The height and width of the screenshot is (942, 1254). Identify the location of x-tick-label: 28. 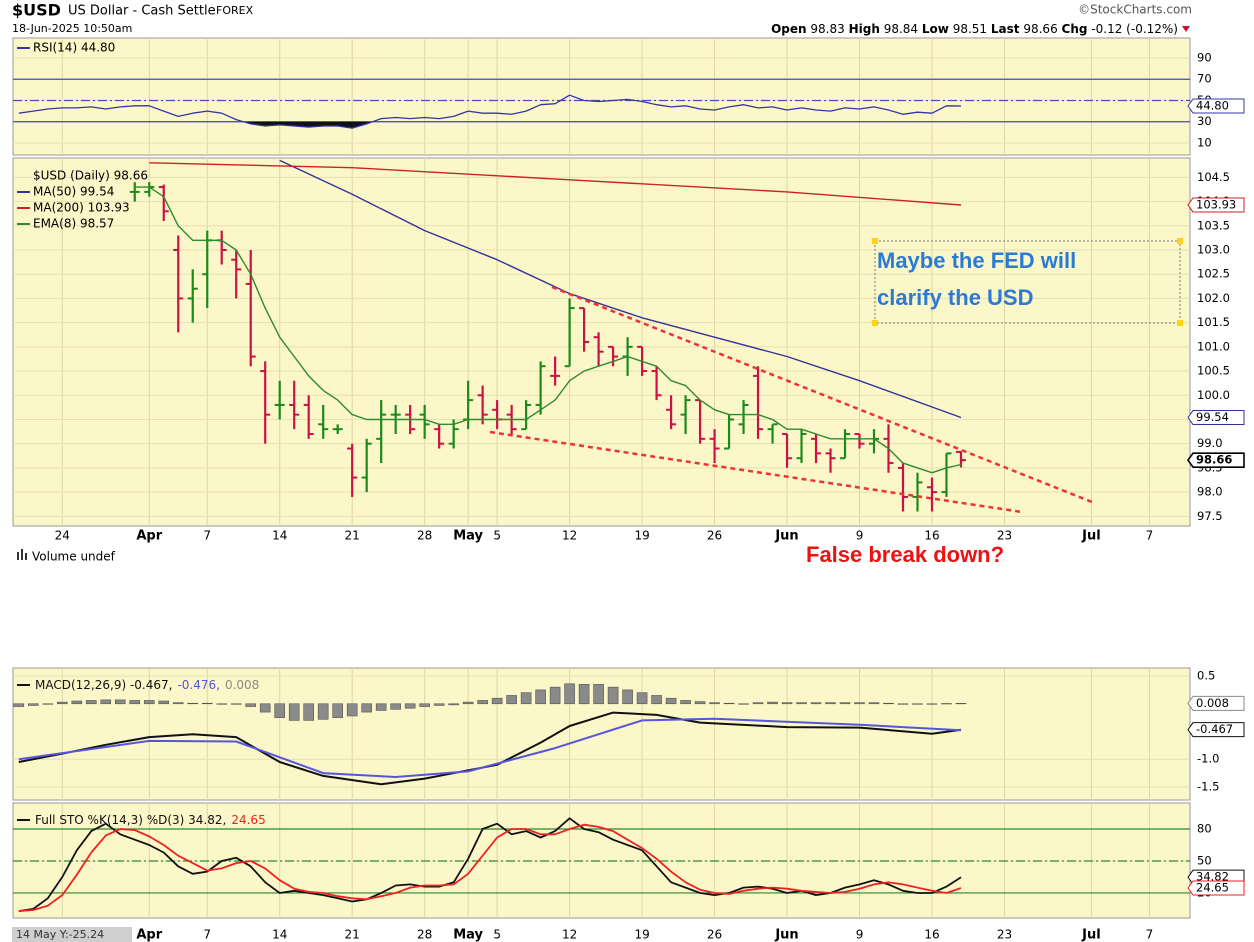
(424, 536).